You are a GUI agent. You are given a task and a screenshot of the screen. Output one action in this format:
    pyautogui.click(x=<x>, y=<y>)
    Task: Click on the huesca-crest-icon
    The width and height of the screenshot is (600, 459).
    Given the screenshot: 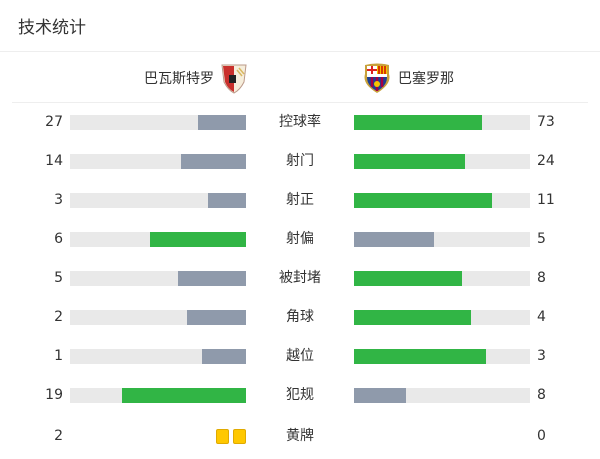 What is the action you would take?
    pyautogui.click(x=234, y=79)
    